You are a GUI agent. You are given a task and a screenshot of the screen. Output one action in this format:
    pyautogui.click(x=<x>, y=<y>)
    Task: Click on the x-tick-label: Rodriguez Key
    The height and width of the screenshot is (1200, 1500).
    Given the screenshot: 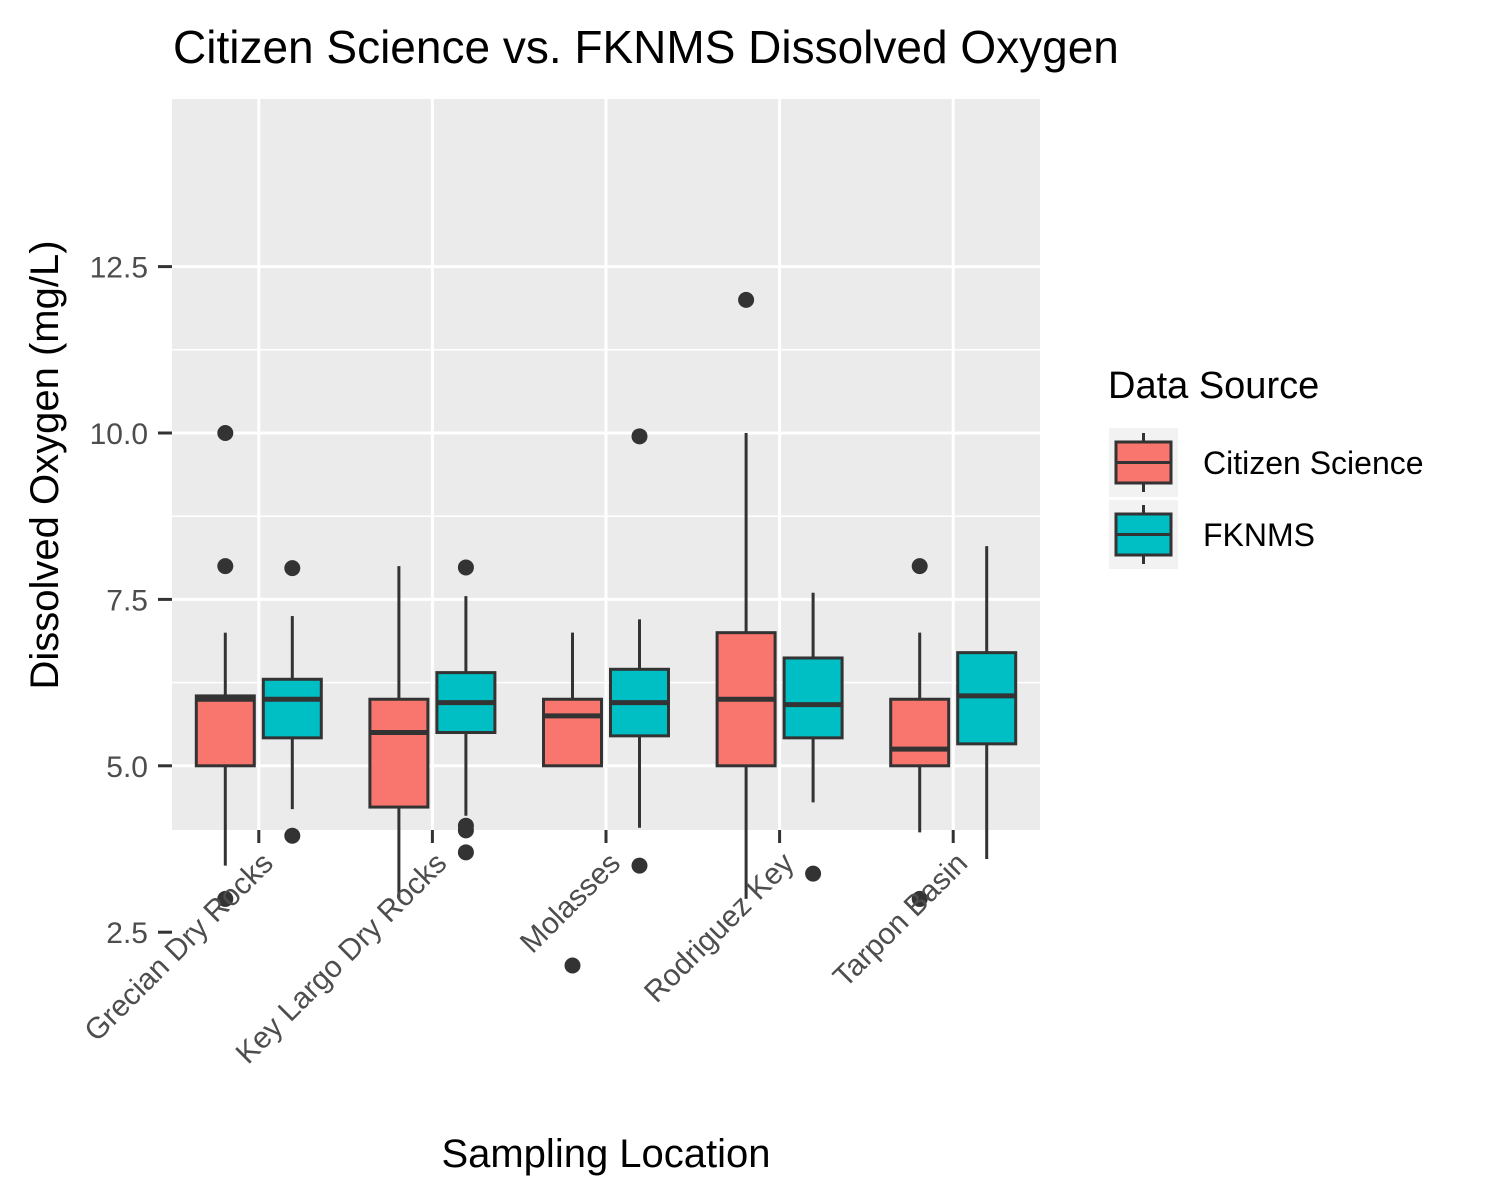 What is the action you would take?
    pyautogui.click(x=719, y=928)
    